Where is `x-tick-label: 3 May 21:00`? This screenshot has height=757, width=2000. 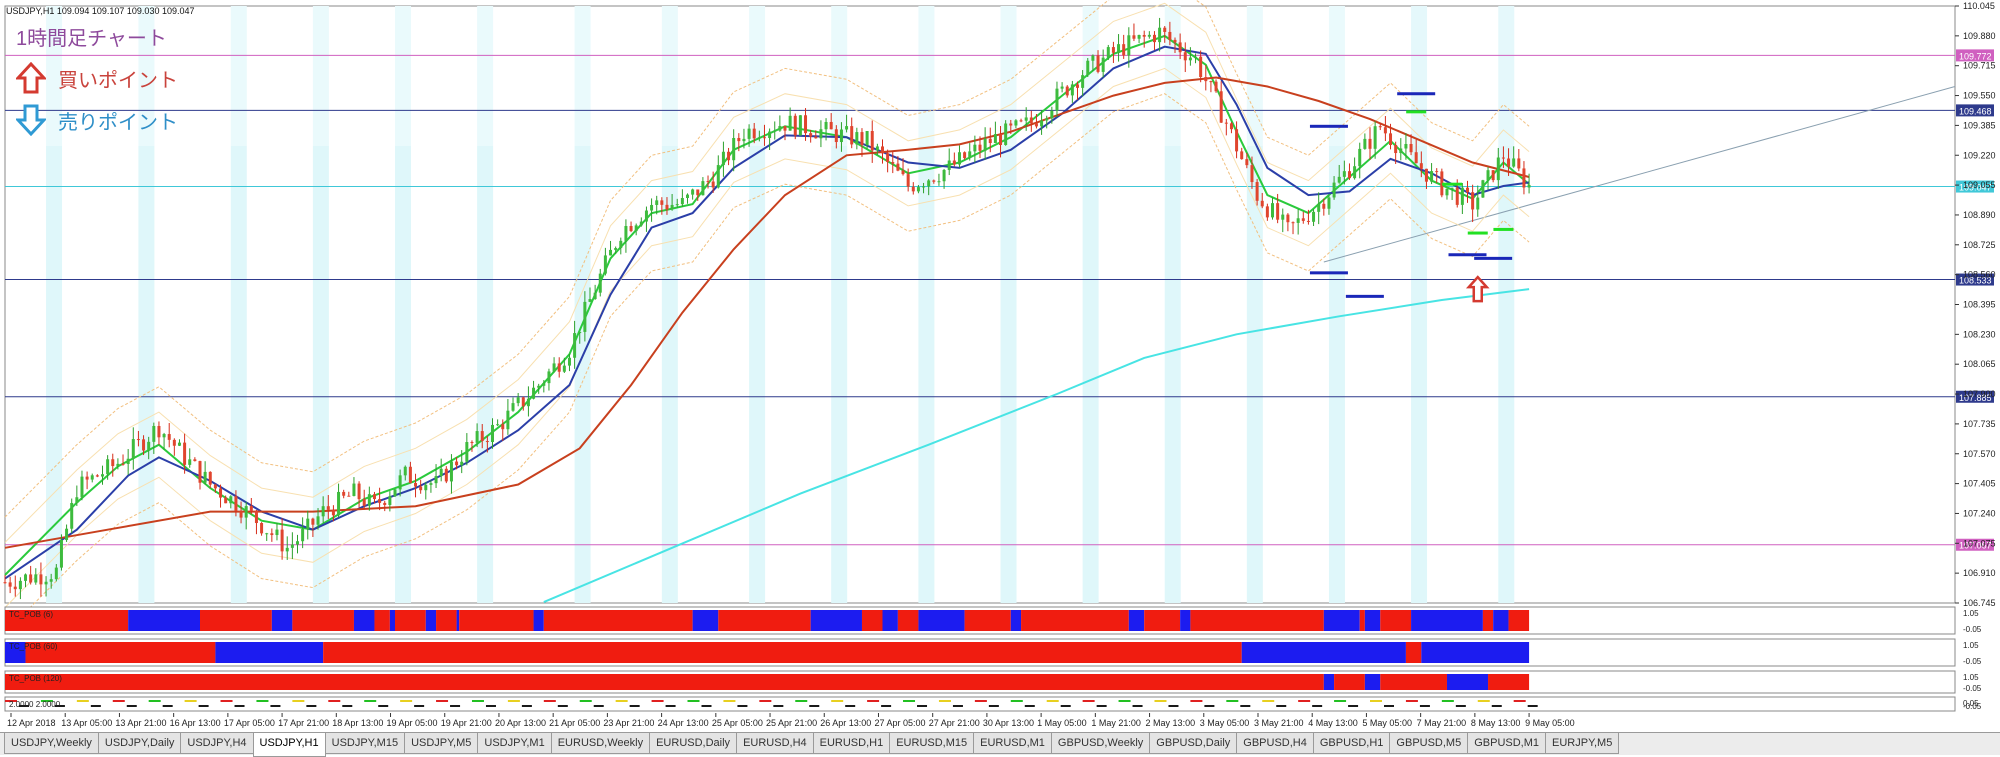
x-tick-label: 3 May 21:00 is located at coordinates (1279, 723).